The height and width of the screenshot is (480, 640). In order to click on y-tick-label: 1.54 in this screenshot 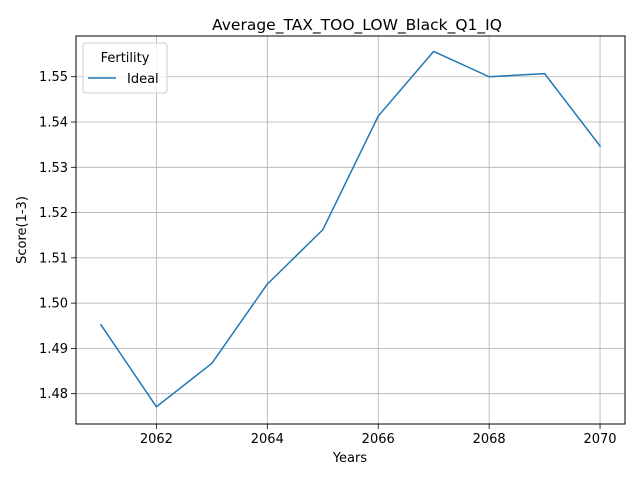, I will do `click(53, 123)`.